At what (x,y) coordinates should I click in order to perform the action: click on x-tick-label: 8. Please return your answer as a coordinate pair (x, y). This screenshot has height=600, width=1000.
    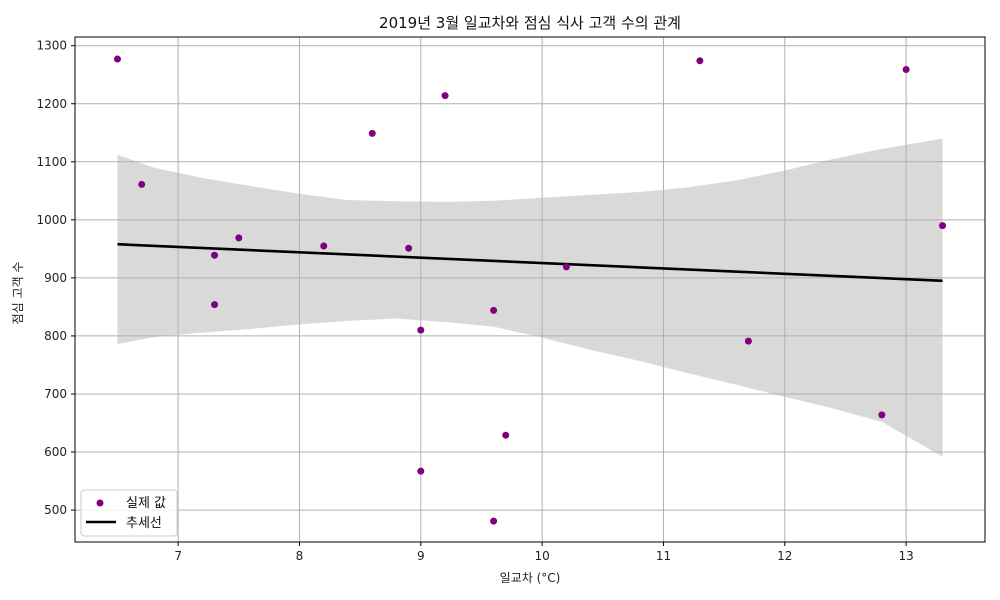
    Looking at the image, I should click on (300, 556).